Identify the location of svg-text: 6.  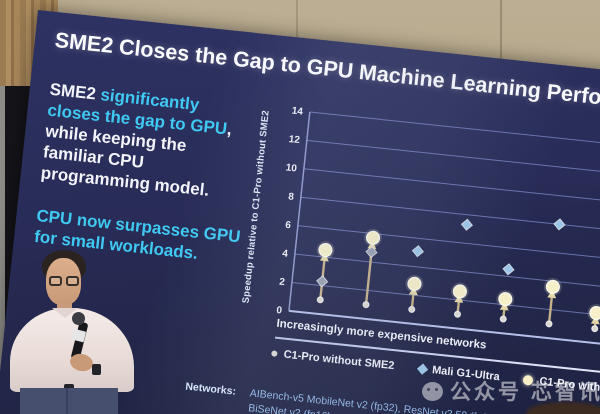
(288, 226).